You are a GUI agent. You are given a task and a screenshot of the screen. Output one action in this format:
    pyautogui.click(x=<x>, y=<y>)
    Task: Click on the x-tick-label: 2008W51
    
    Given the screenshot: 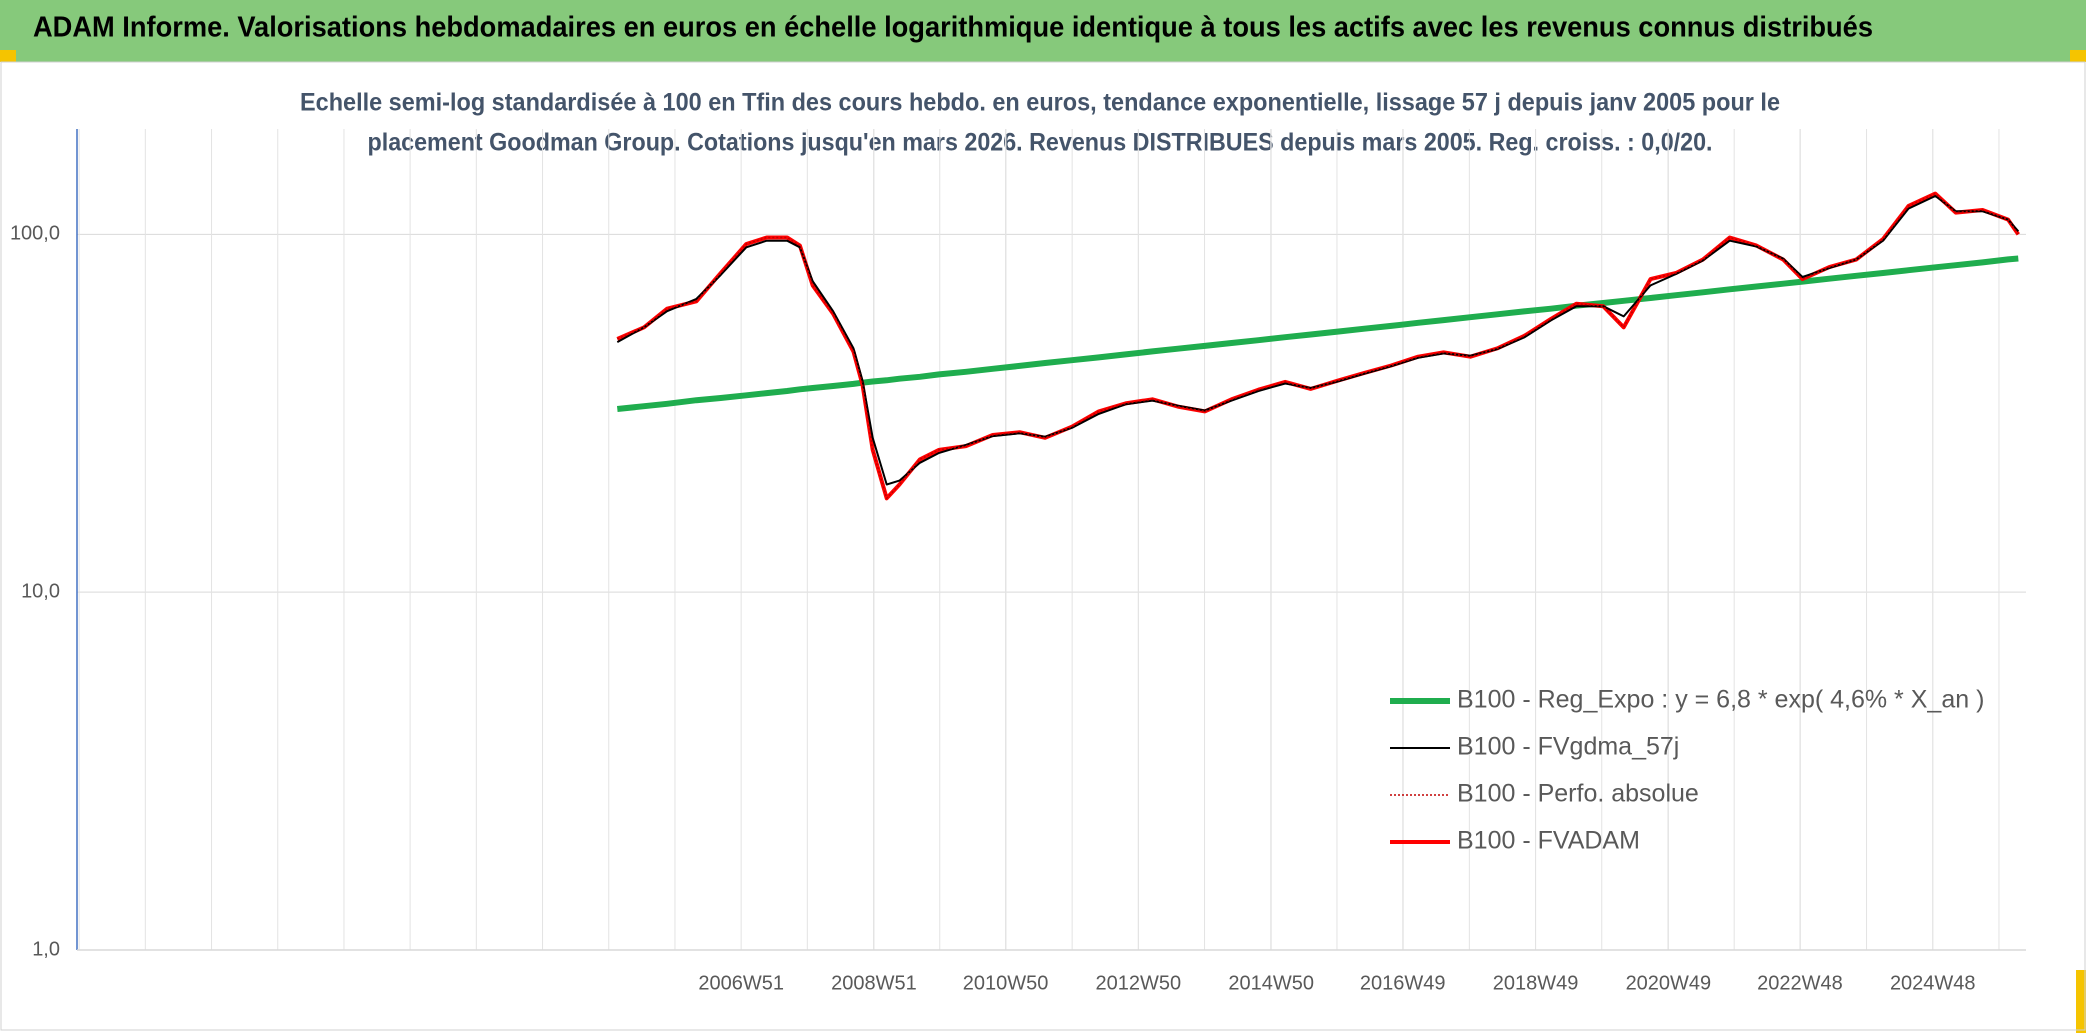 What is the action you would take?
    pyautogui.click(x=874, y=983)
    